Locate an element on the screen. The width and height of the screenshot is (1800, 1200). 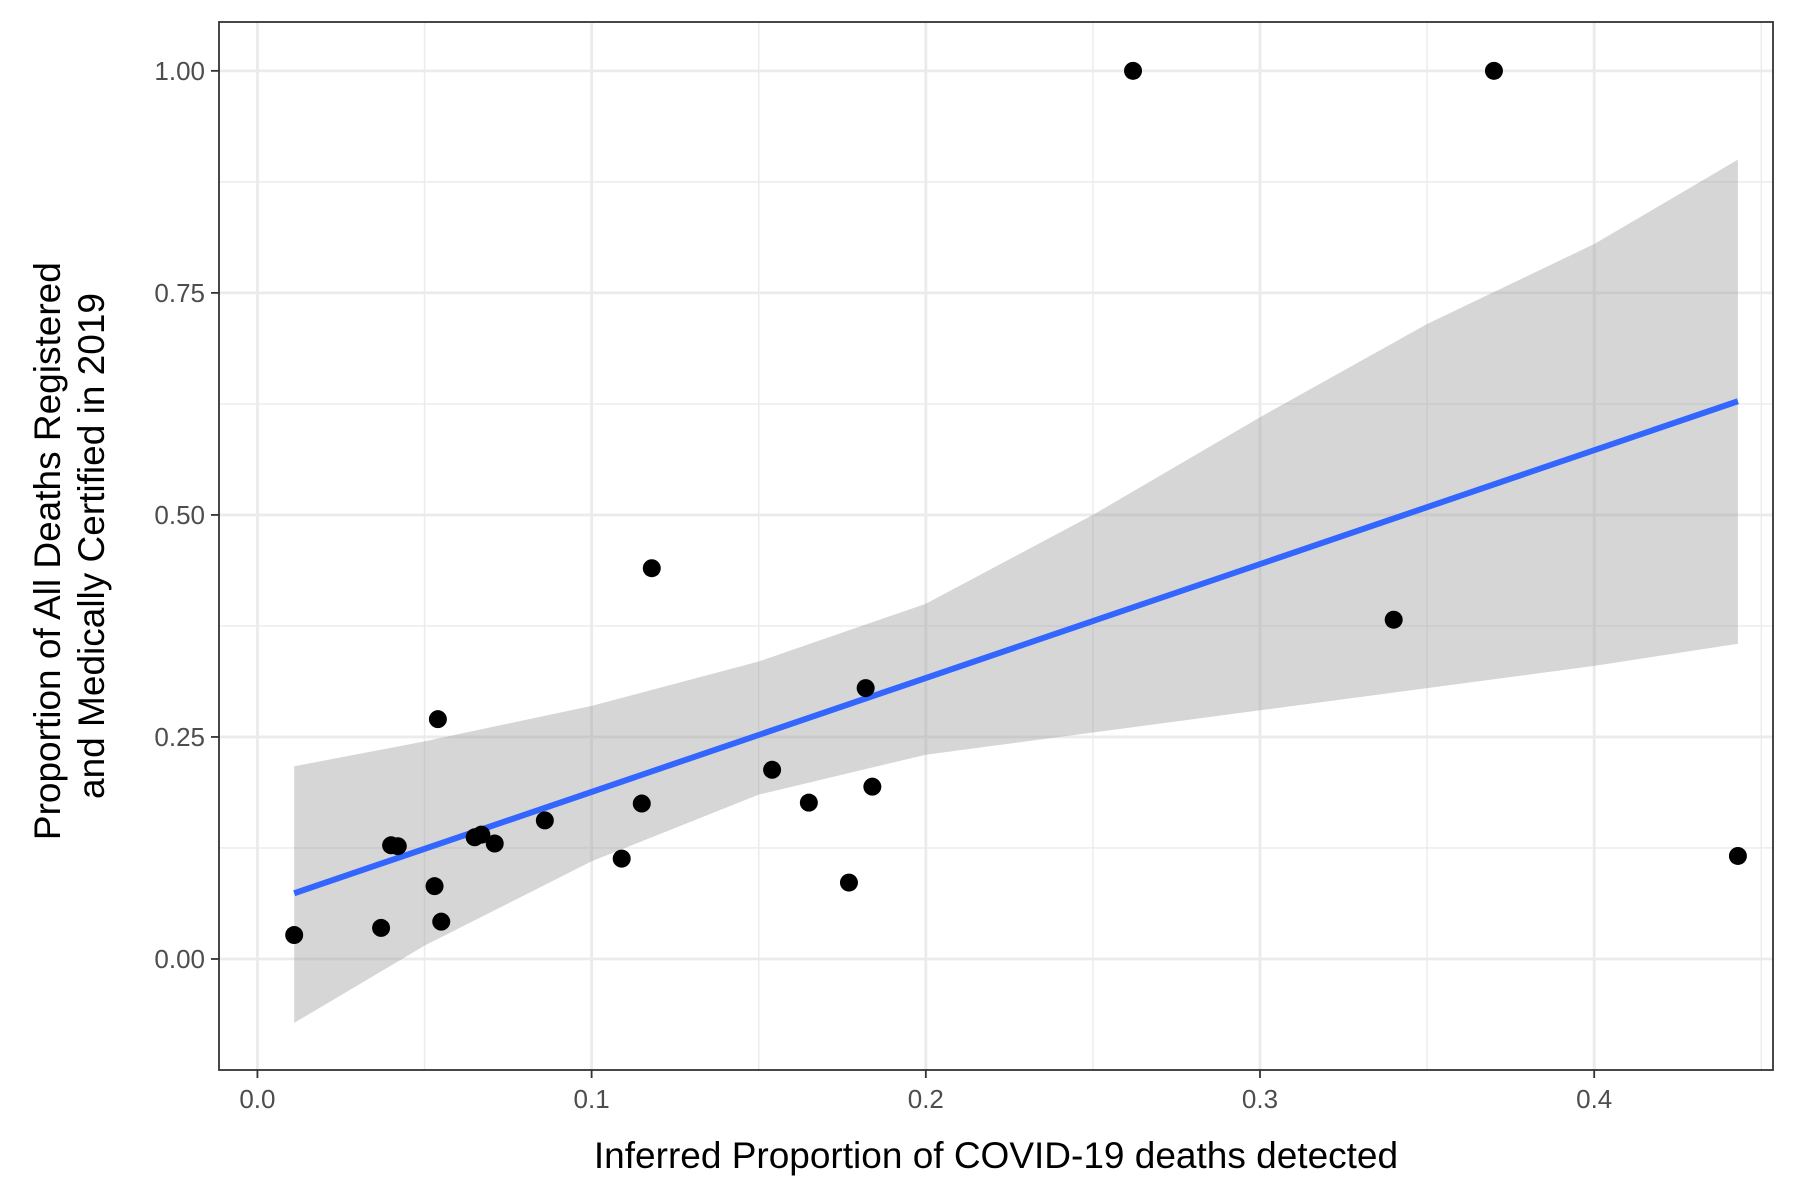
y-tick-label: 0.50 is located at coordinates (179, 515).